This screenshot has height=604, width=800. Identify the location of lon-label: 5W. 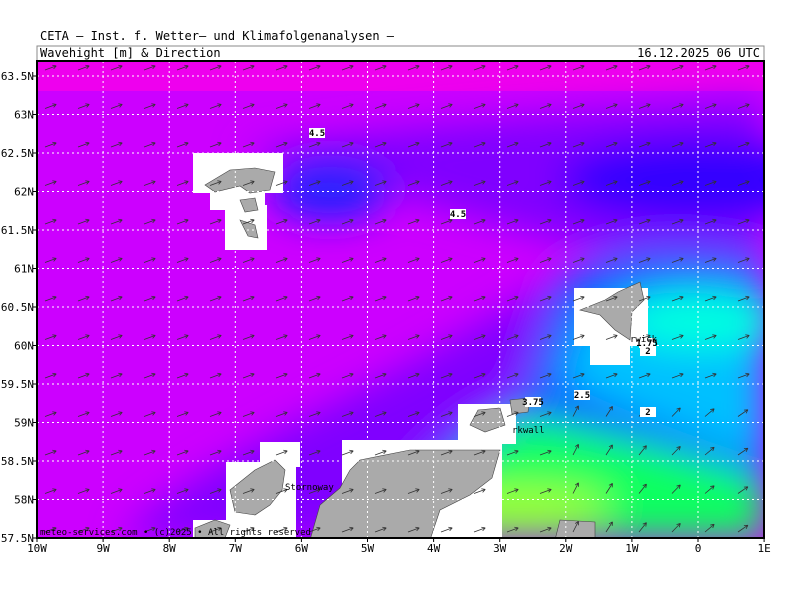
(368, 548).